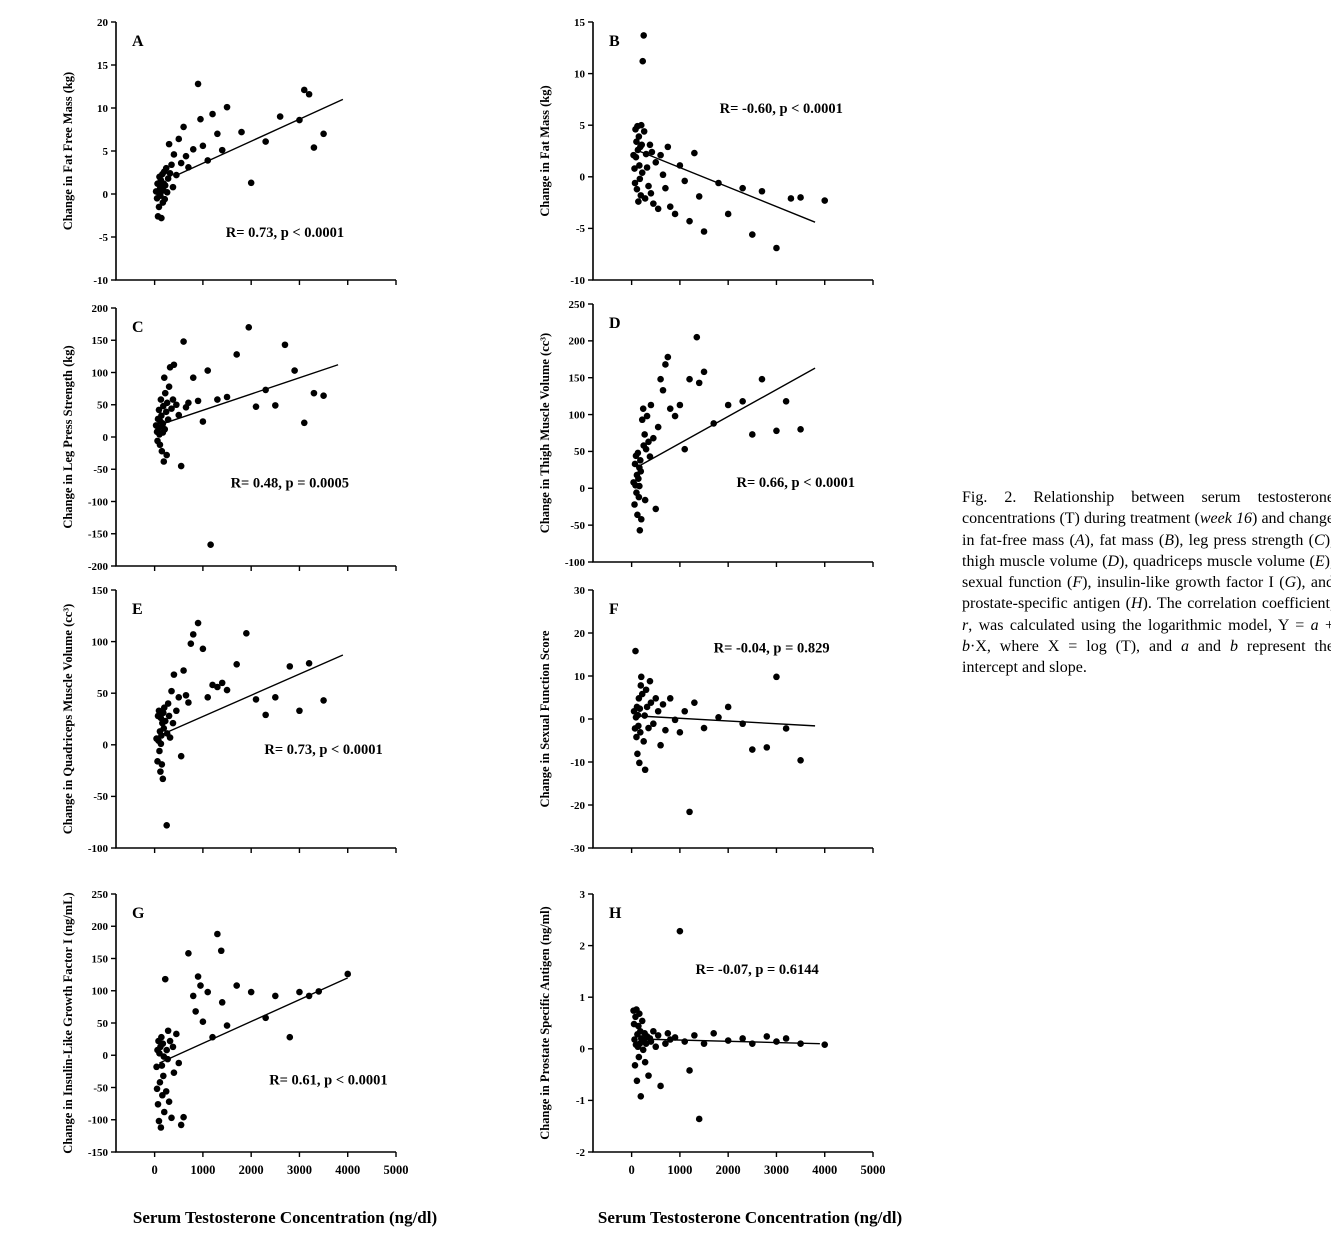 The height and width of the screenshot is (1260, 1331). I want to click on y-tick-label: 15, so click(103, 66).